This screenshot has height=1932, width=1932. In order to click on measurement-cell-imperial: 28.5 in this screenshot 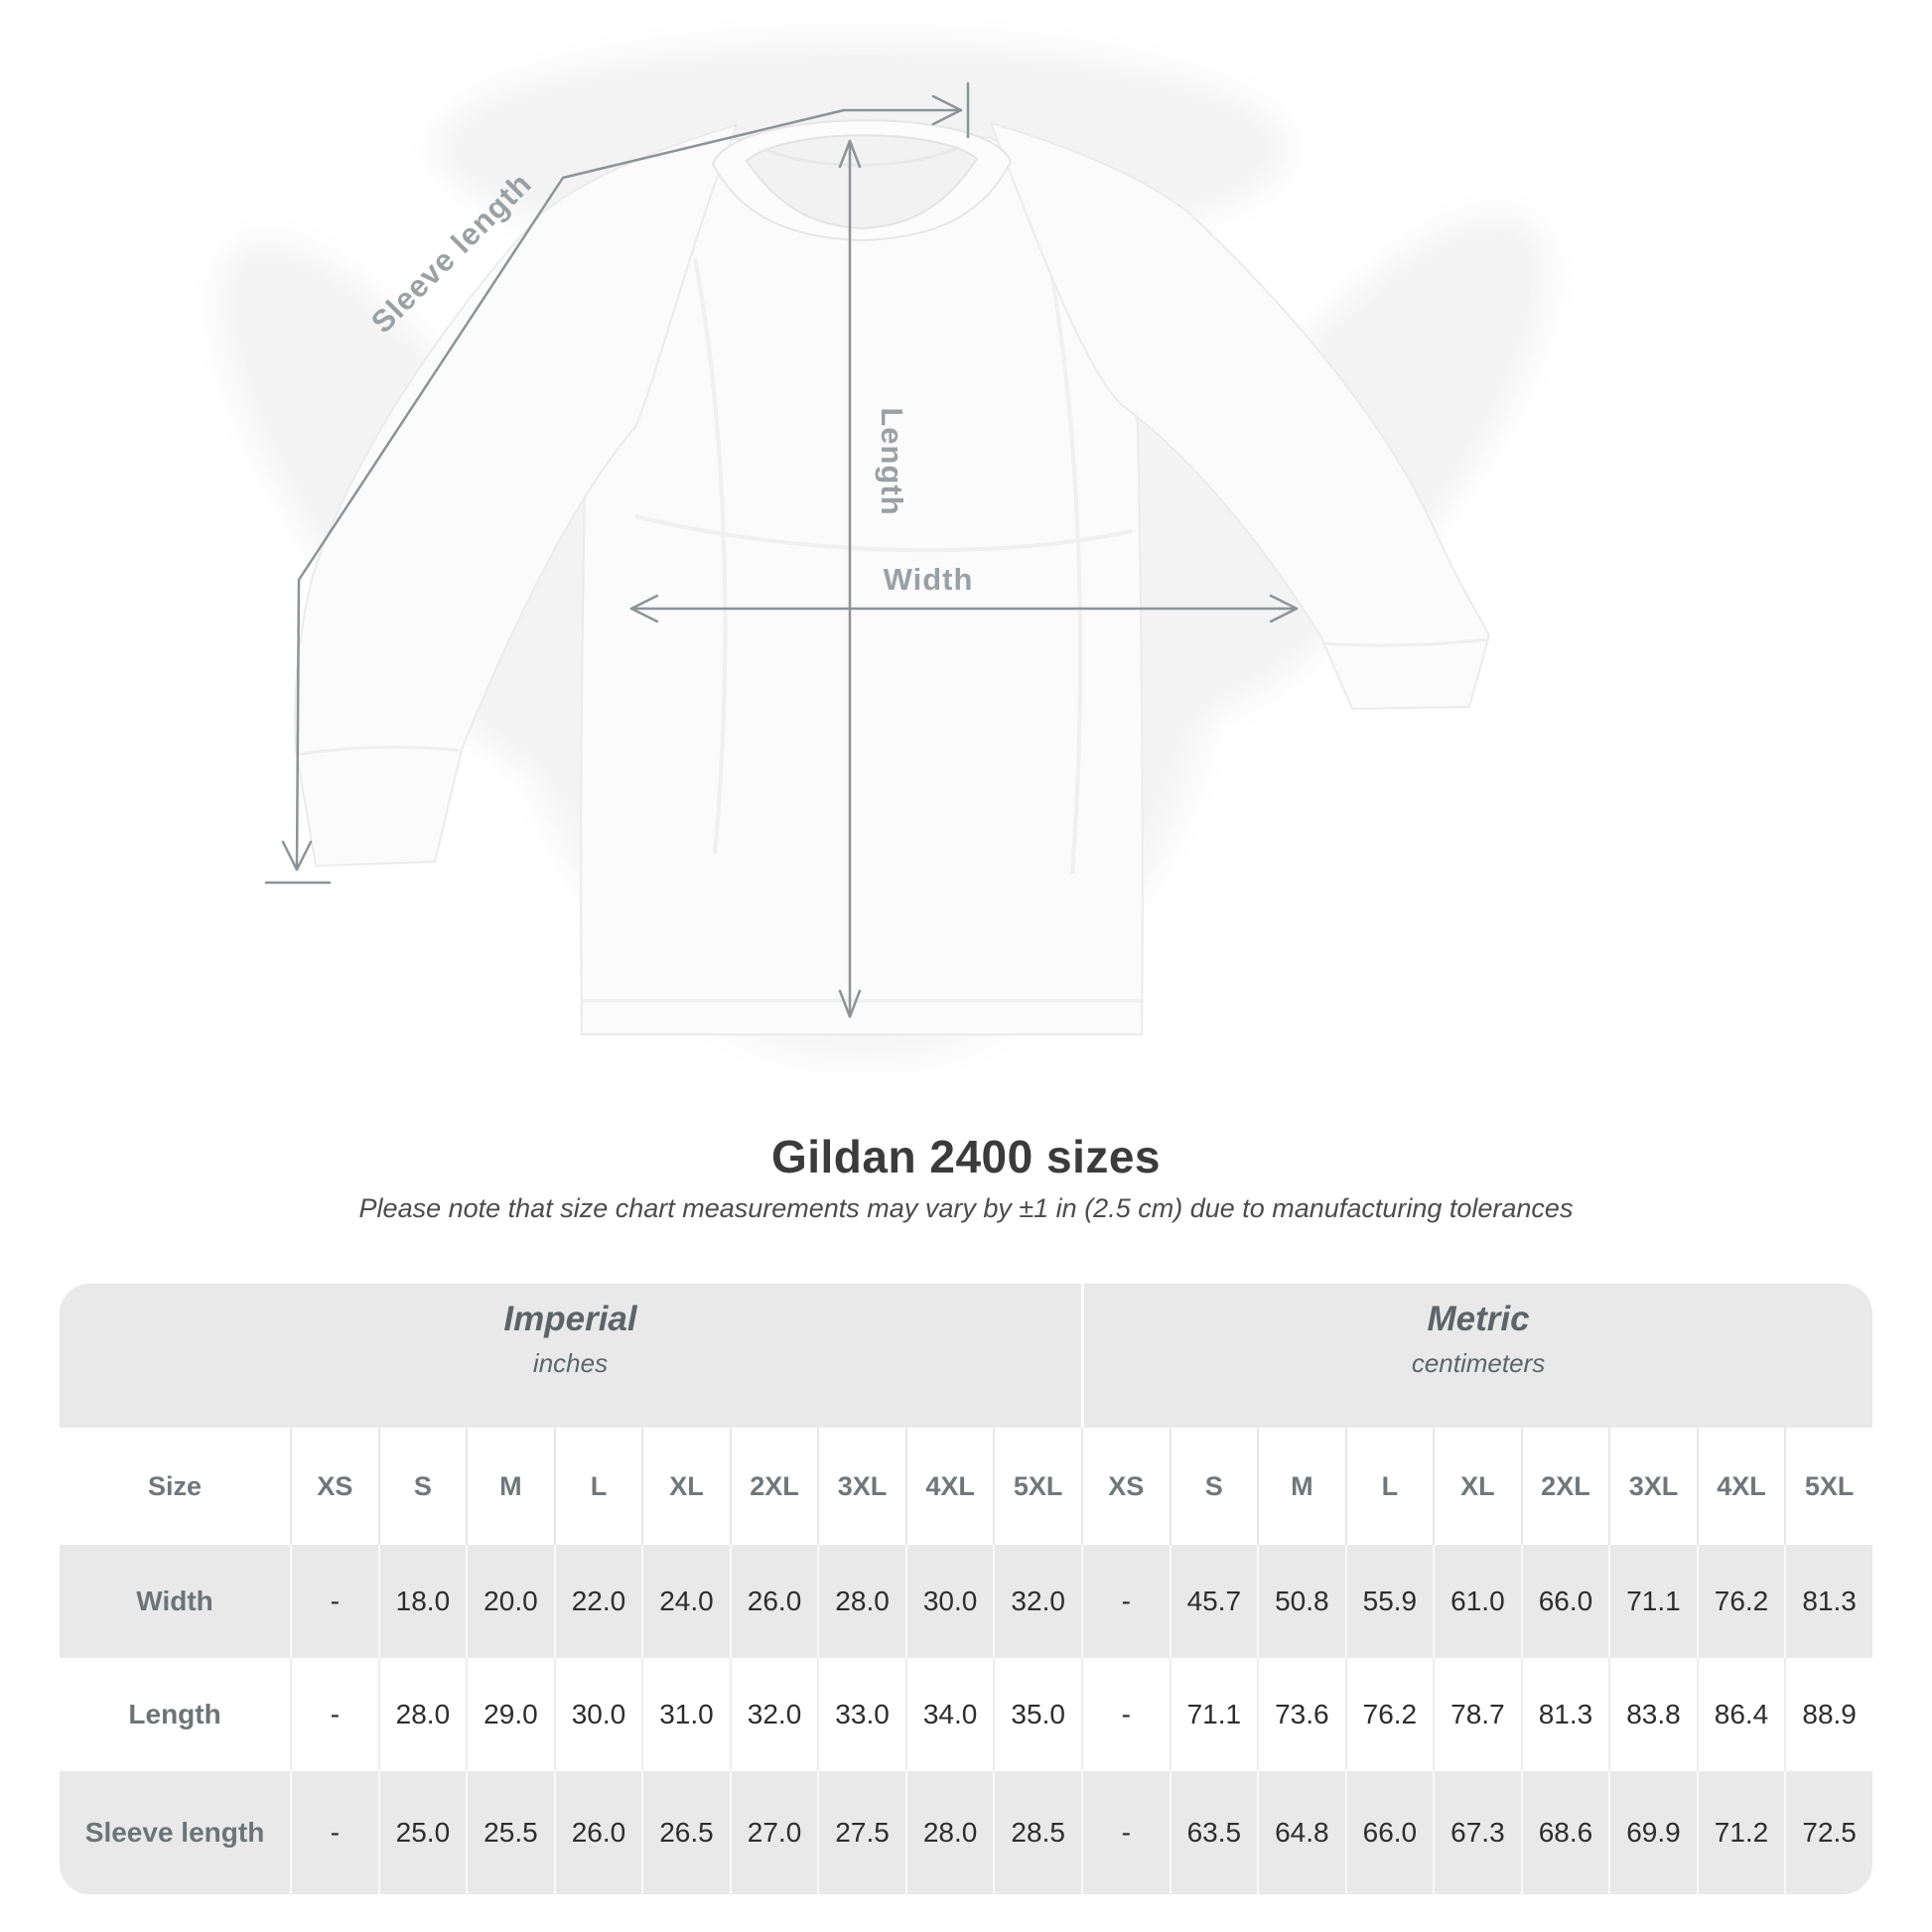, I will do `click(1037, 1833)`.